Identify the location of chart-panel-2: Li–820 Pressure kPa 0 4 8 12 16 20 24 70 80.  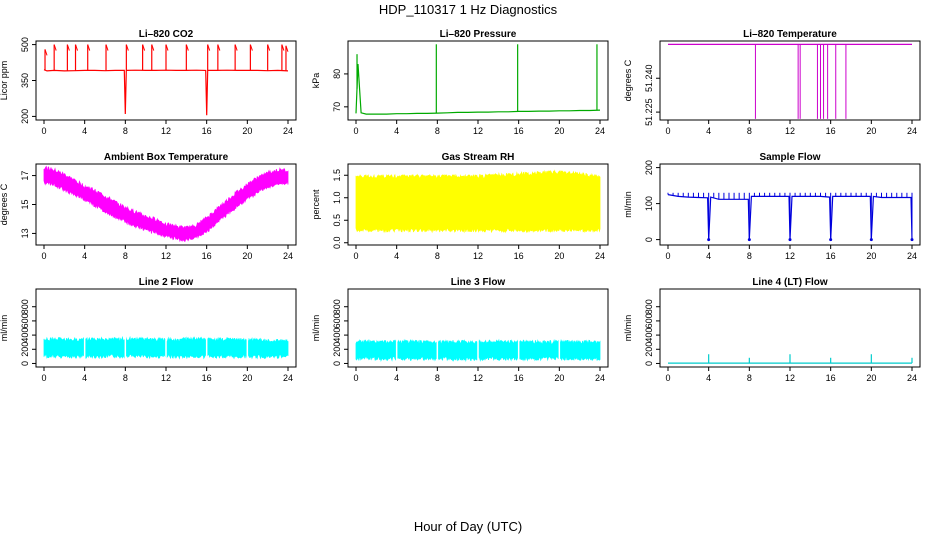
(460, 82).